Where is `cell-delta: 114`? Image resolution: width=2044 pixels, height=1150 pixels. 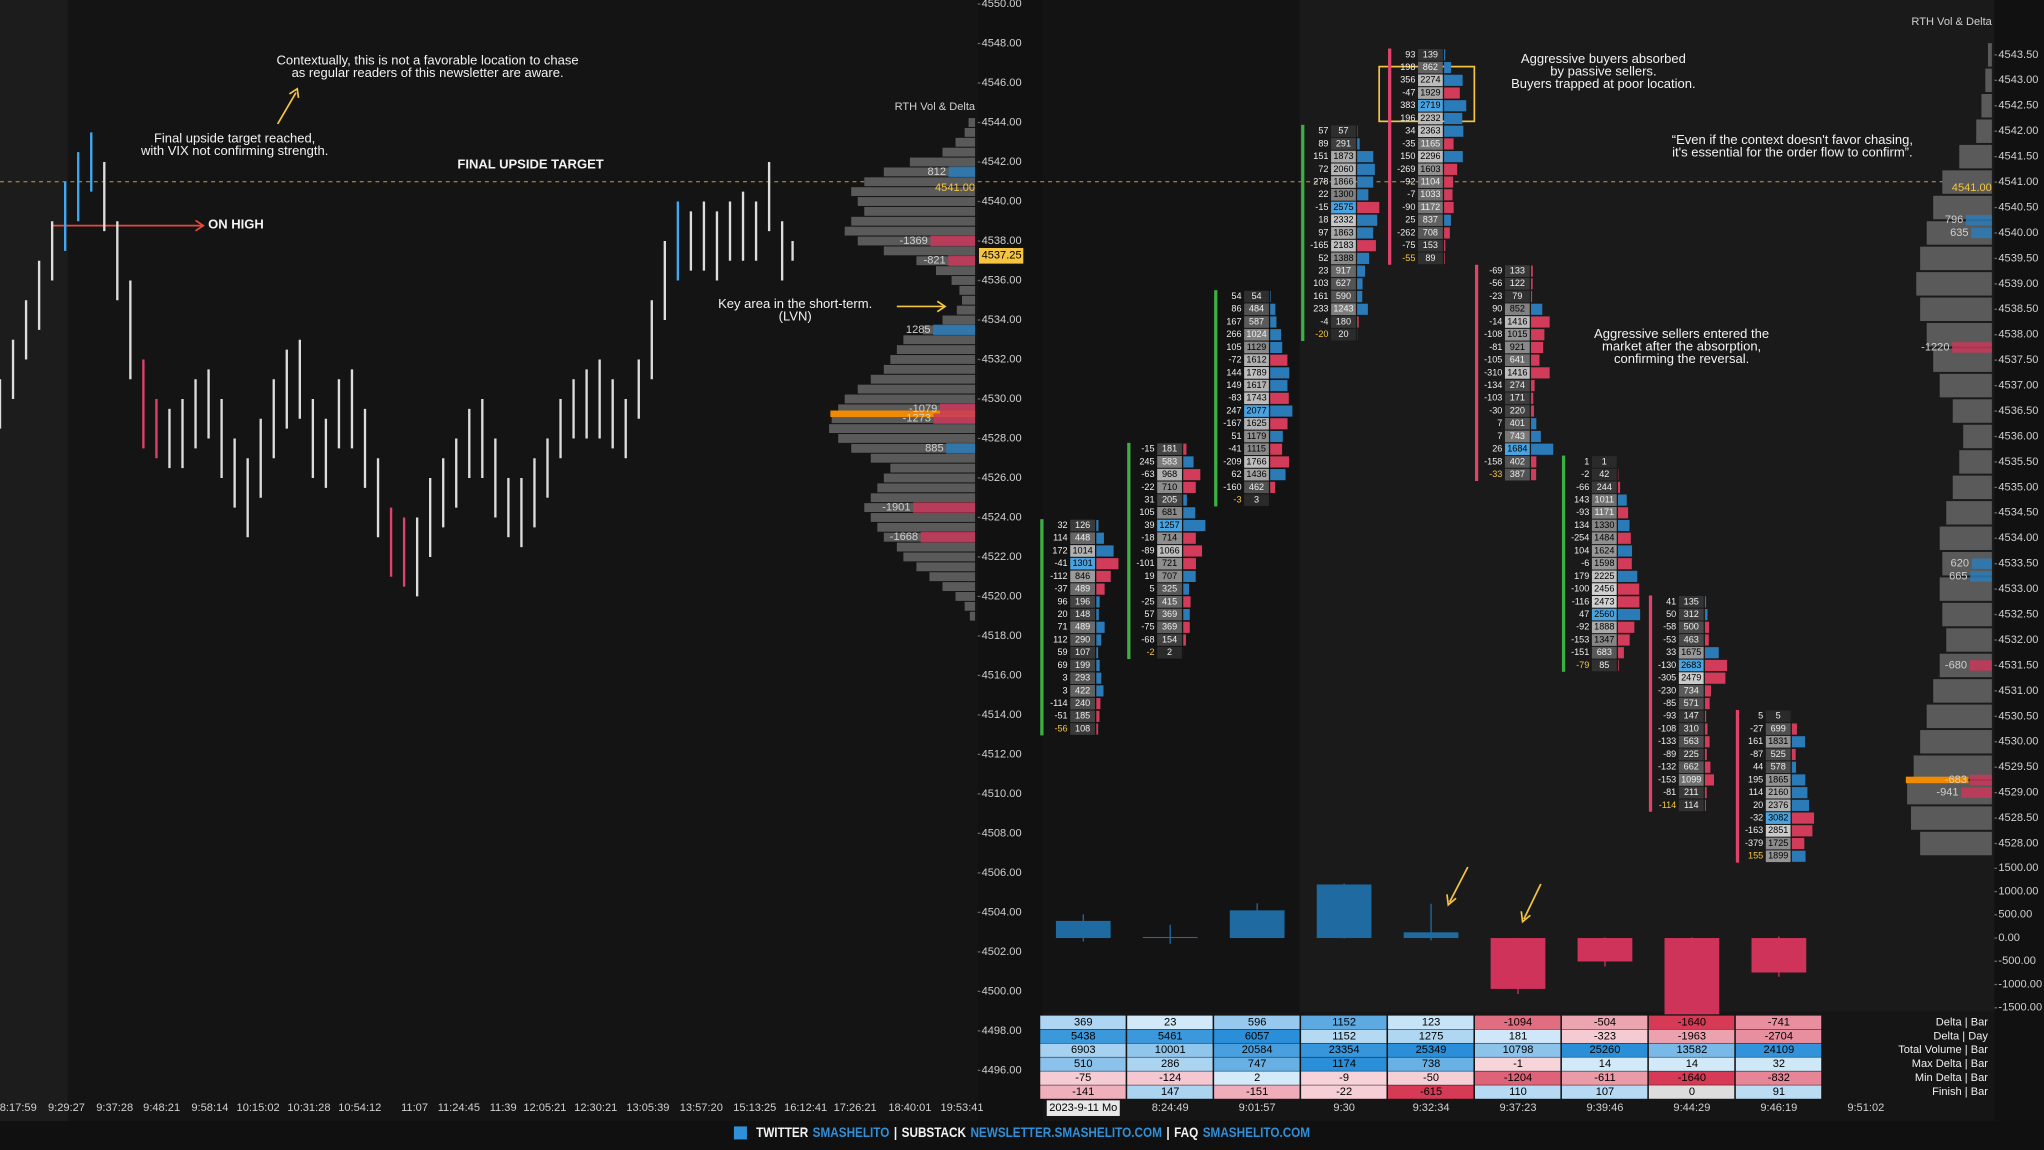 cell-delta: 114 is located at coordinates (1756, 792).